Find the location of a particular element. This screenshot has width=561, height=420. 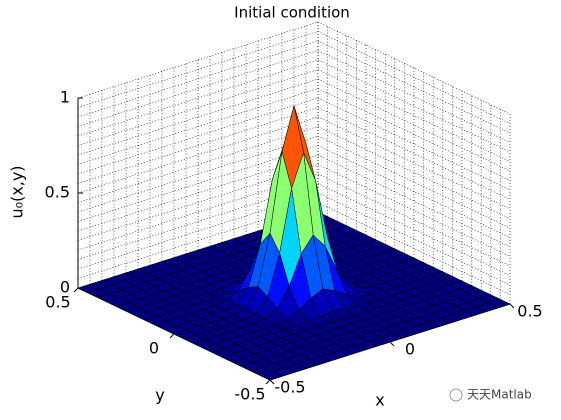

y-axis-label: y is located at coordinates (159, 395).